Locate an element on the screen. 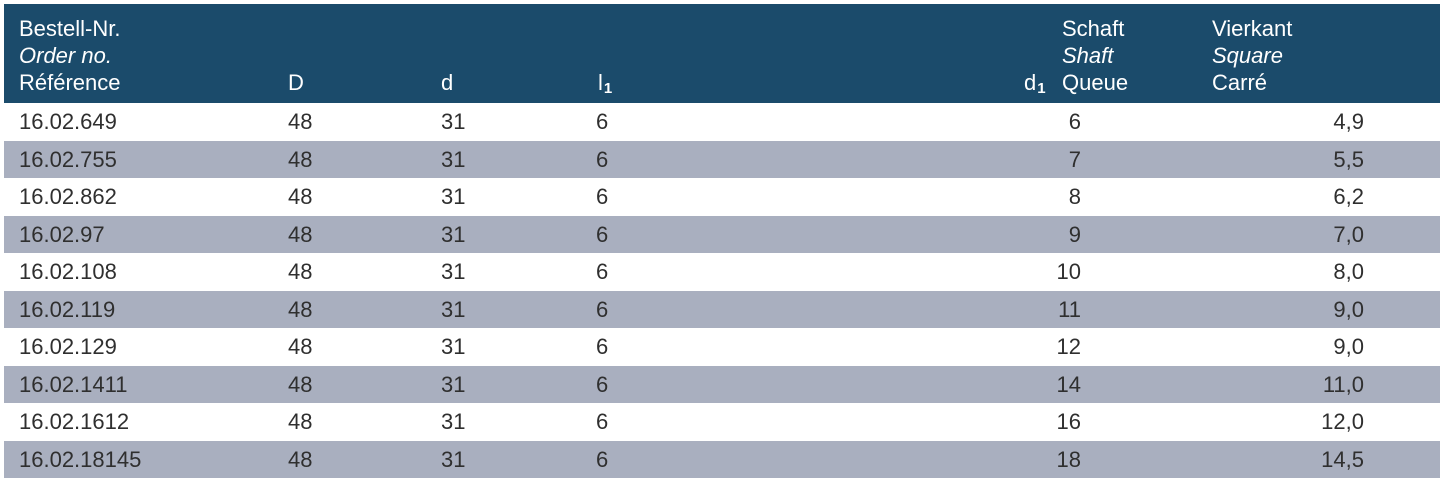 This screenshot has width=1441, height=479. cell-order-no: 16.02.1612 is located at coordinates (74, 421).